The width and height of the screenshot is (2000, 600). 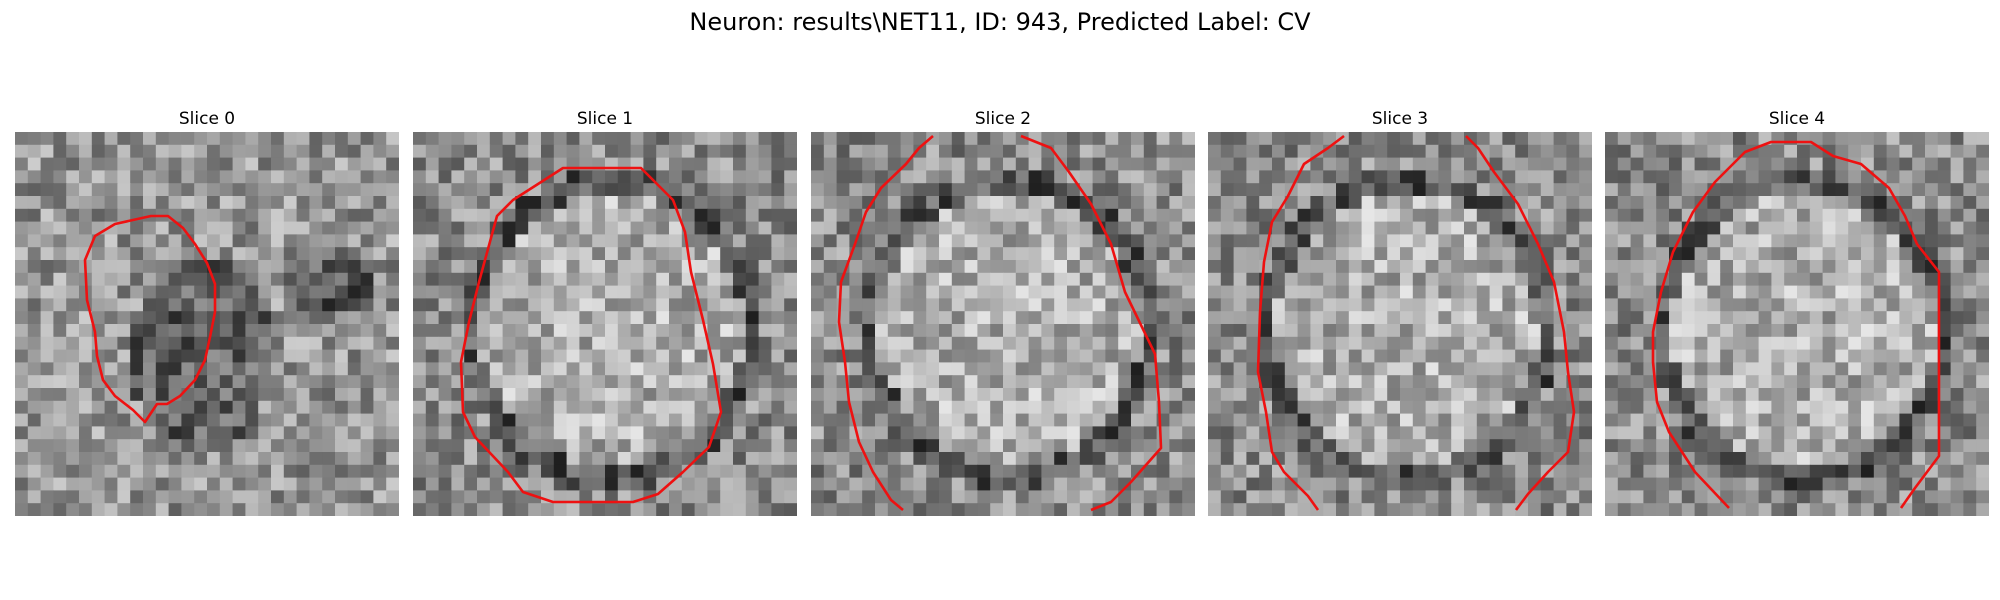 I want to click on slice-panel-0: Slice 0, so click(x=207, y=312).